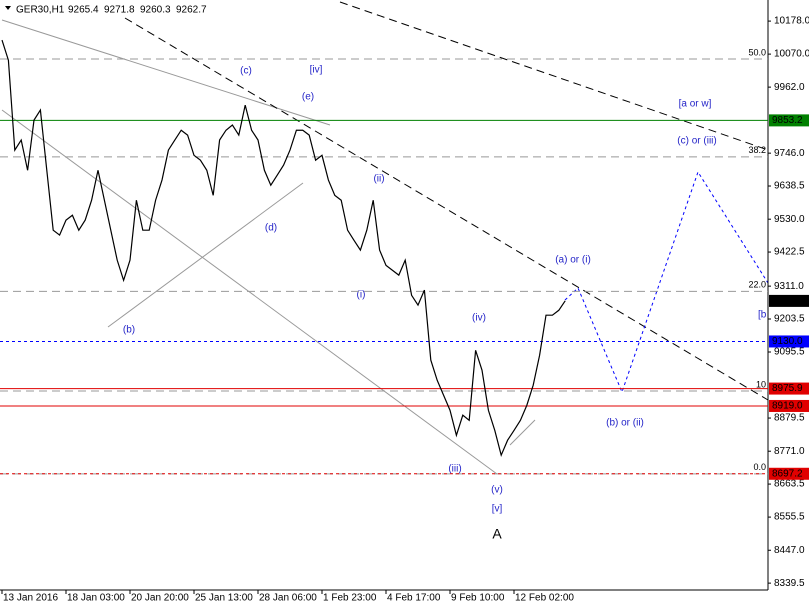 The width and height of the screenshot is (809, 607). What do you see at coordinates (759, 467) in the screenshot?
I see `fib-level-label: 0.0` at bounding box center [759, 467].